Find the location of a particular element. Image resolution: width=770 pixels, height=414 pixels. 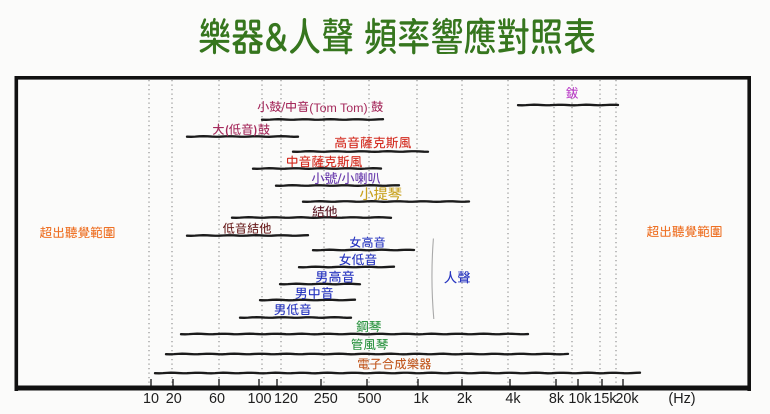

svg-text: 4k is located at coordinates (513, 399).